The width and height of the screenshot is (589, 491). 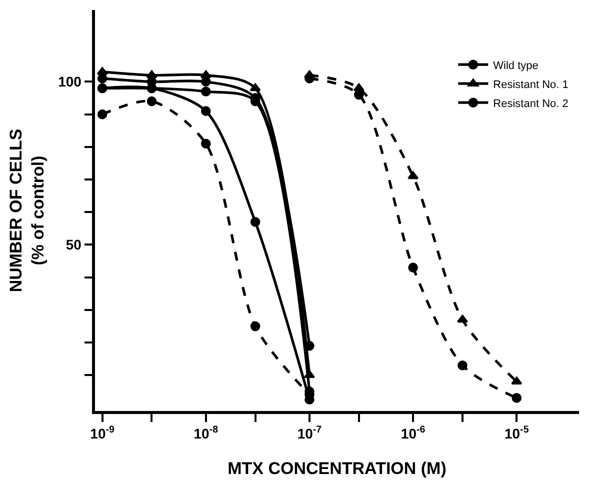 I want to click on y-tick-label: 100, so click(x=70, y=82).